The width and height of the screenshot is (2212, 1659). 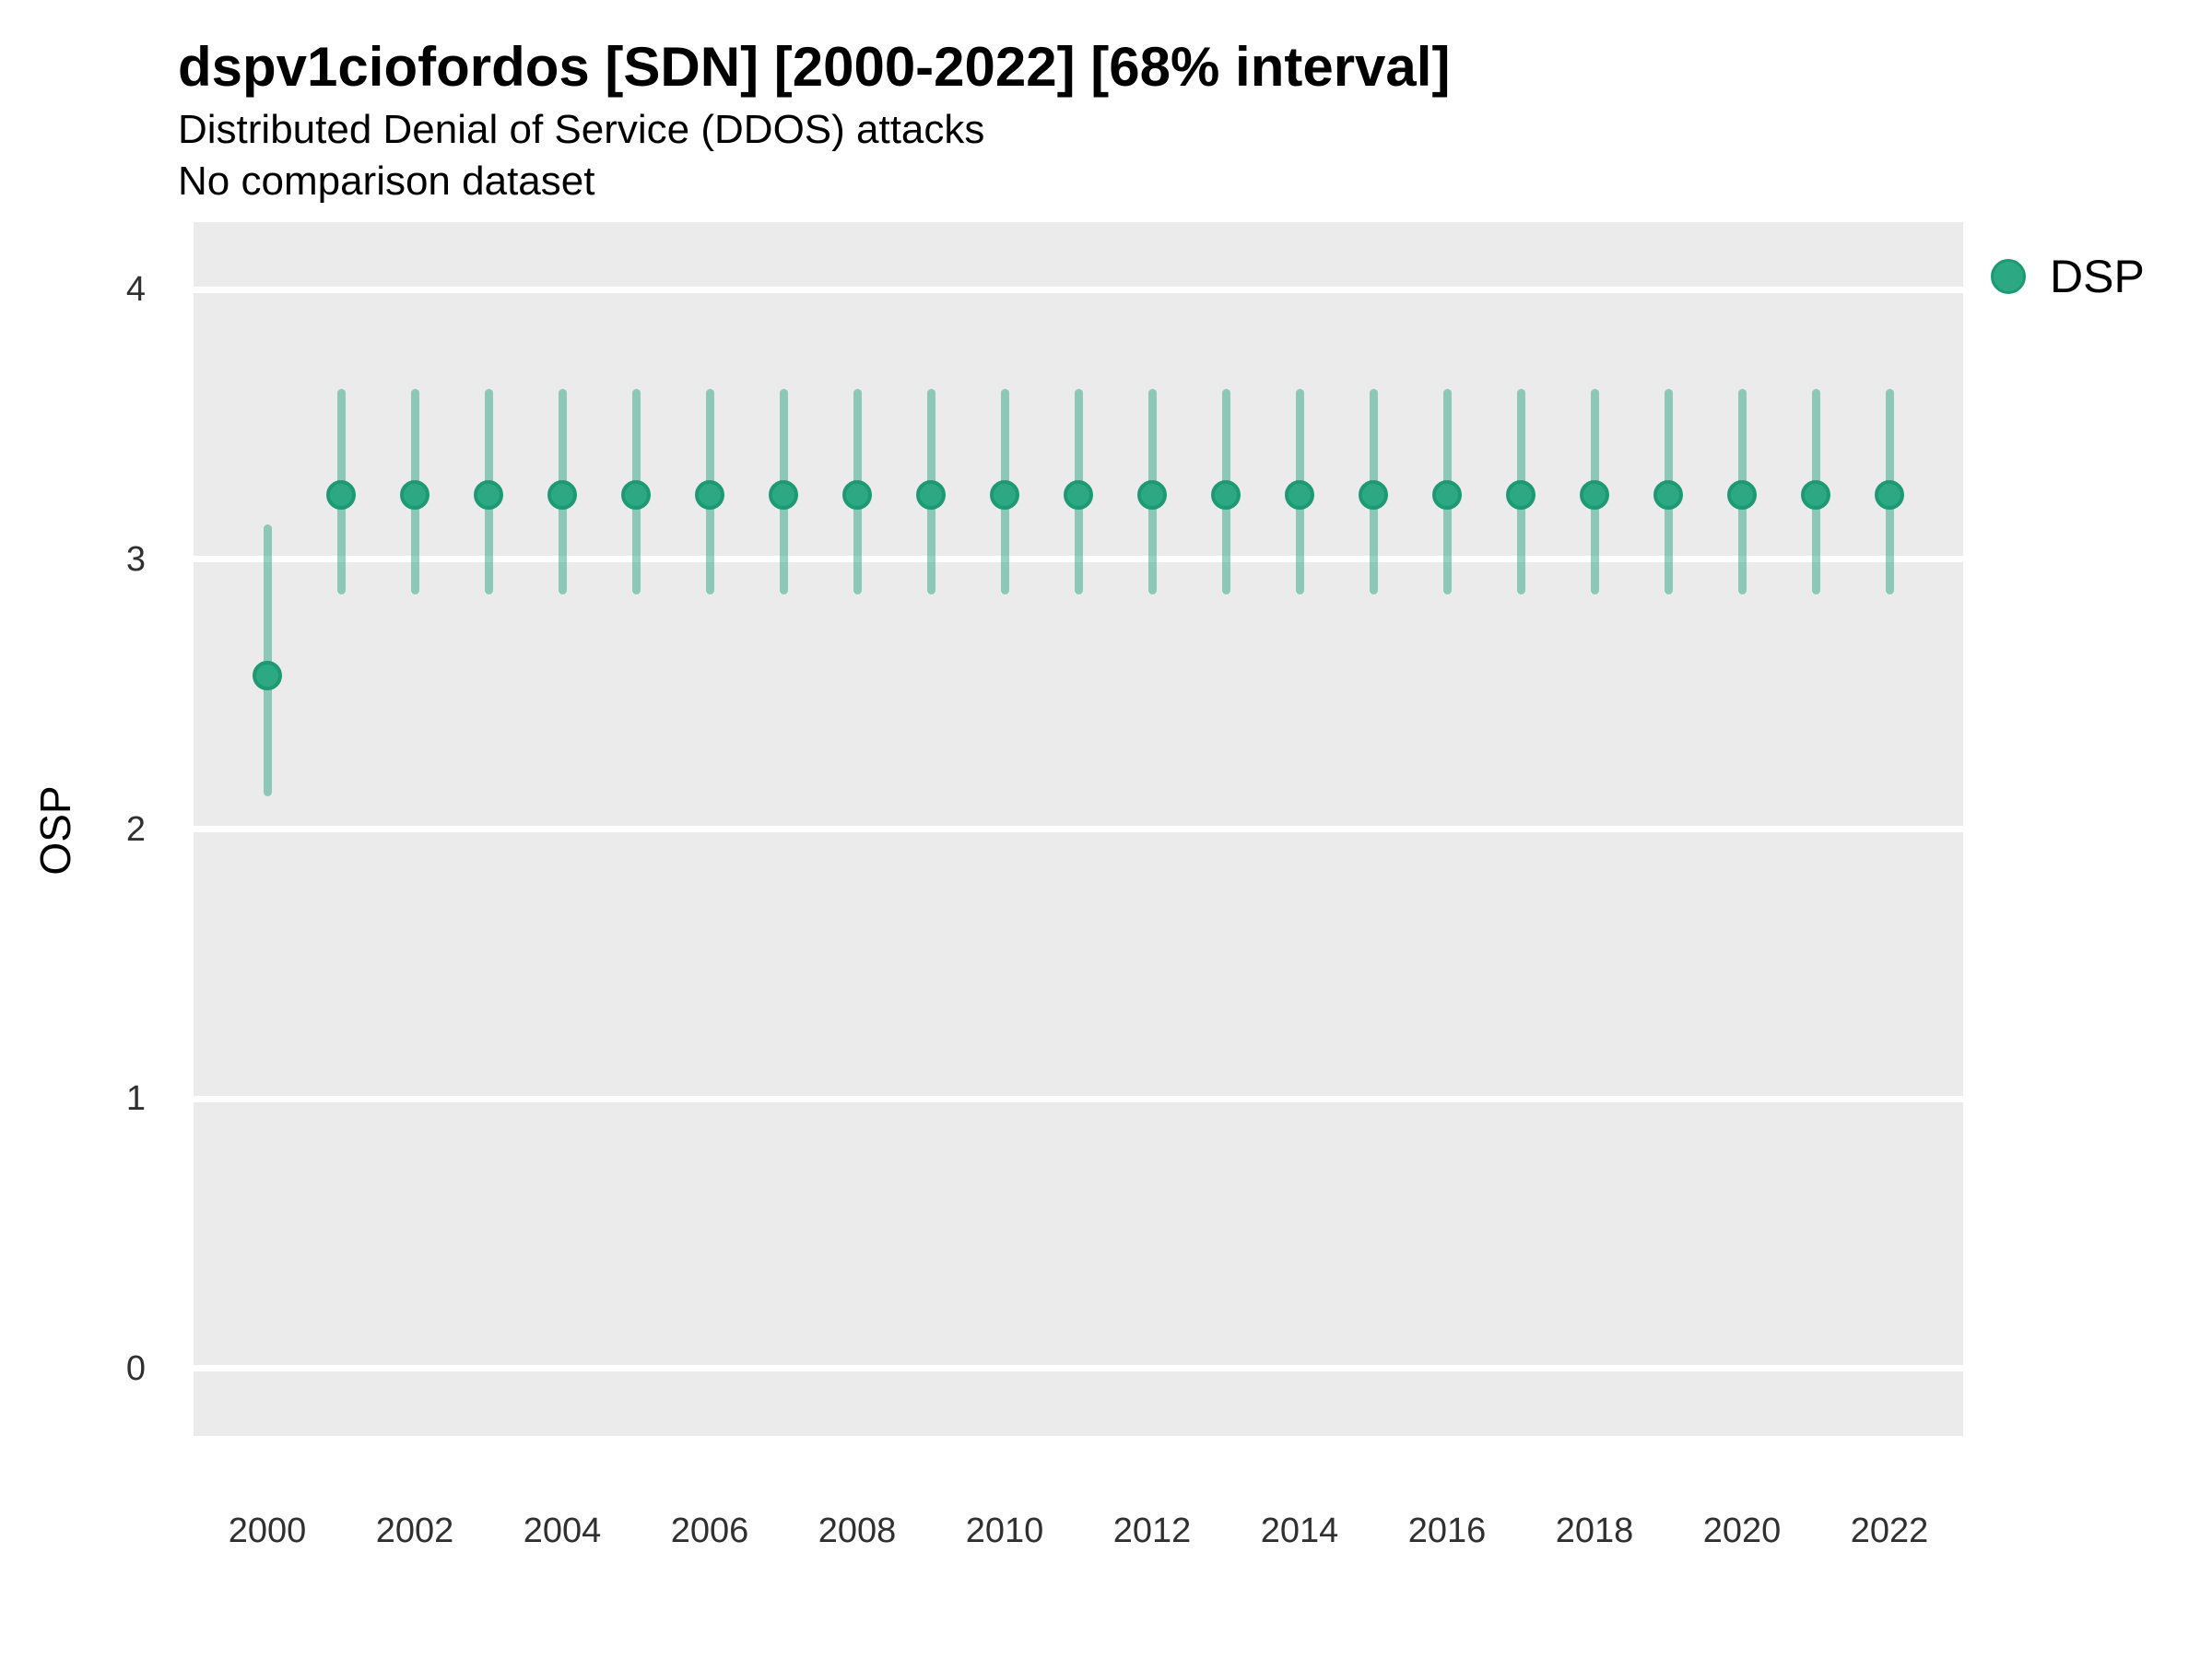 I want to click on y-tick-label: 1, so click(x=135, y=1099).